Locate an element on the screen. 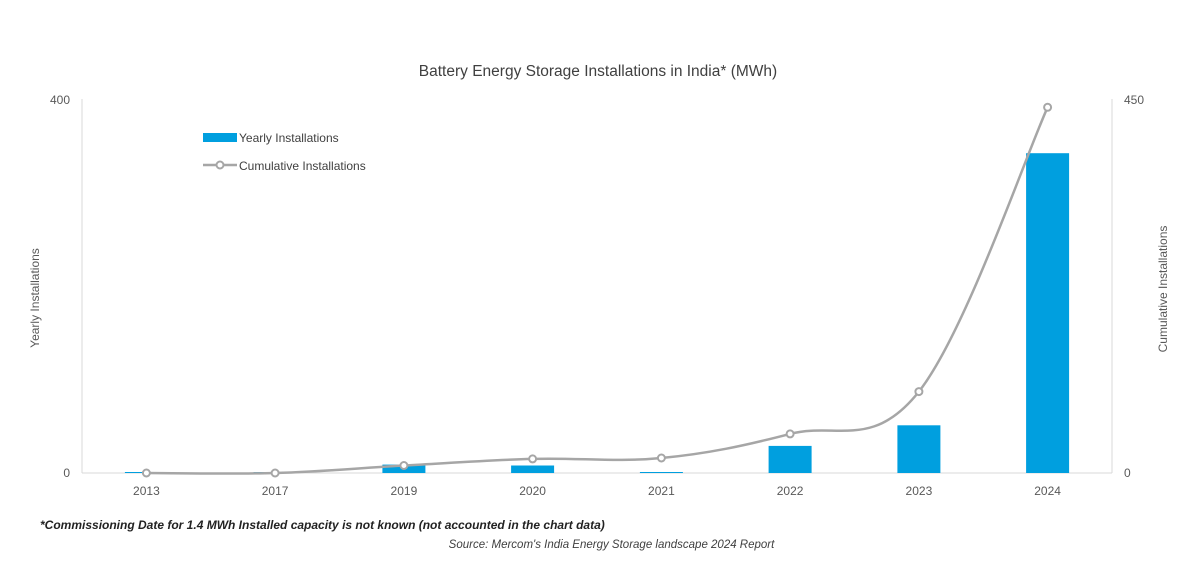 This screenshot has width=1198, height=579. x-tick-label-2013: 2013 is located at coordinates (146, 491).